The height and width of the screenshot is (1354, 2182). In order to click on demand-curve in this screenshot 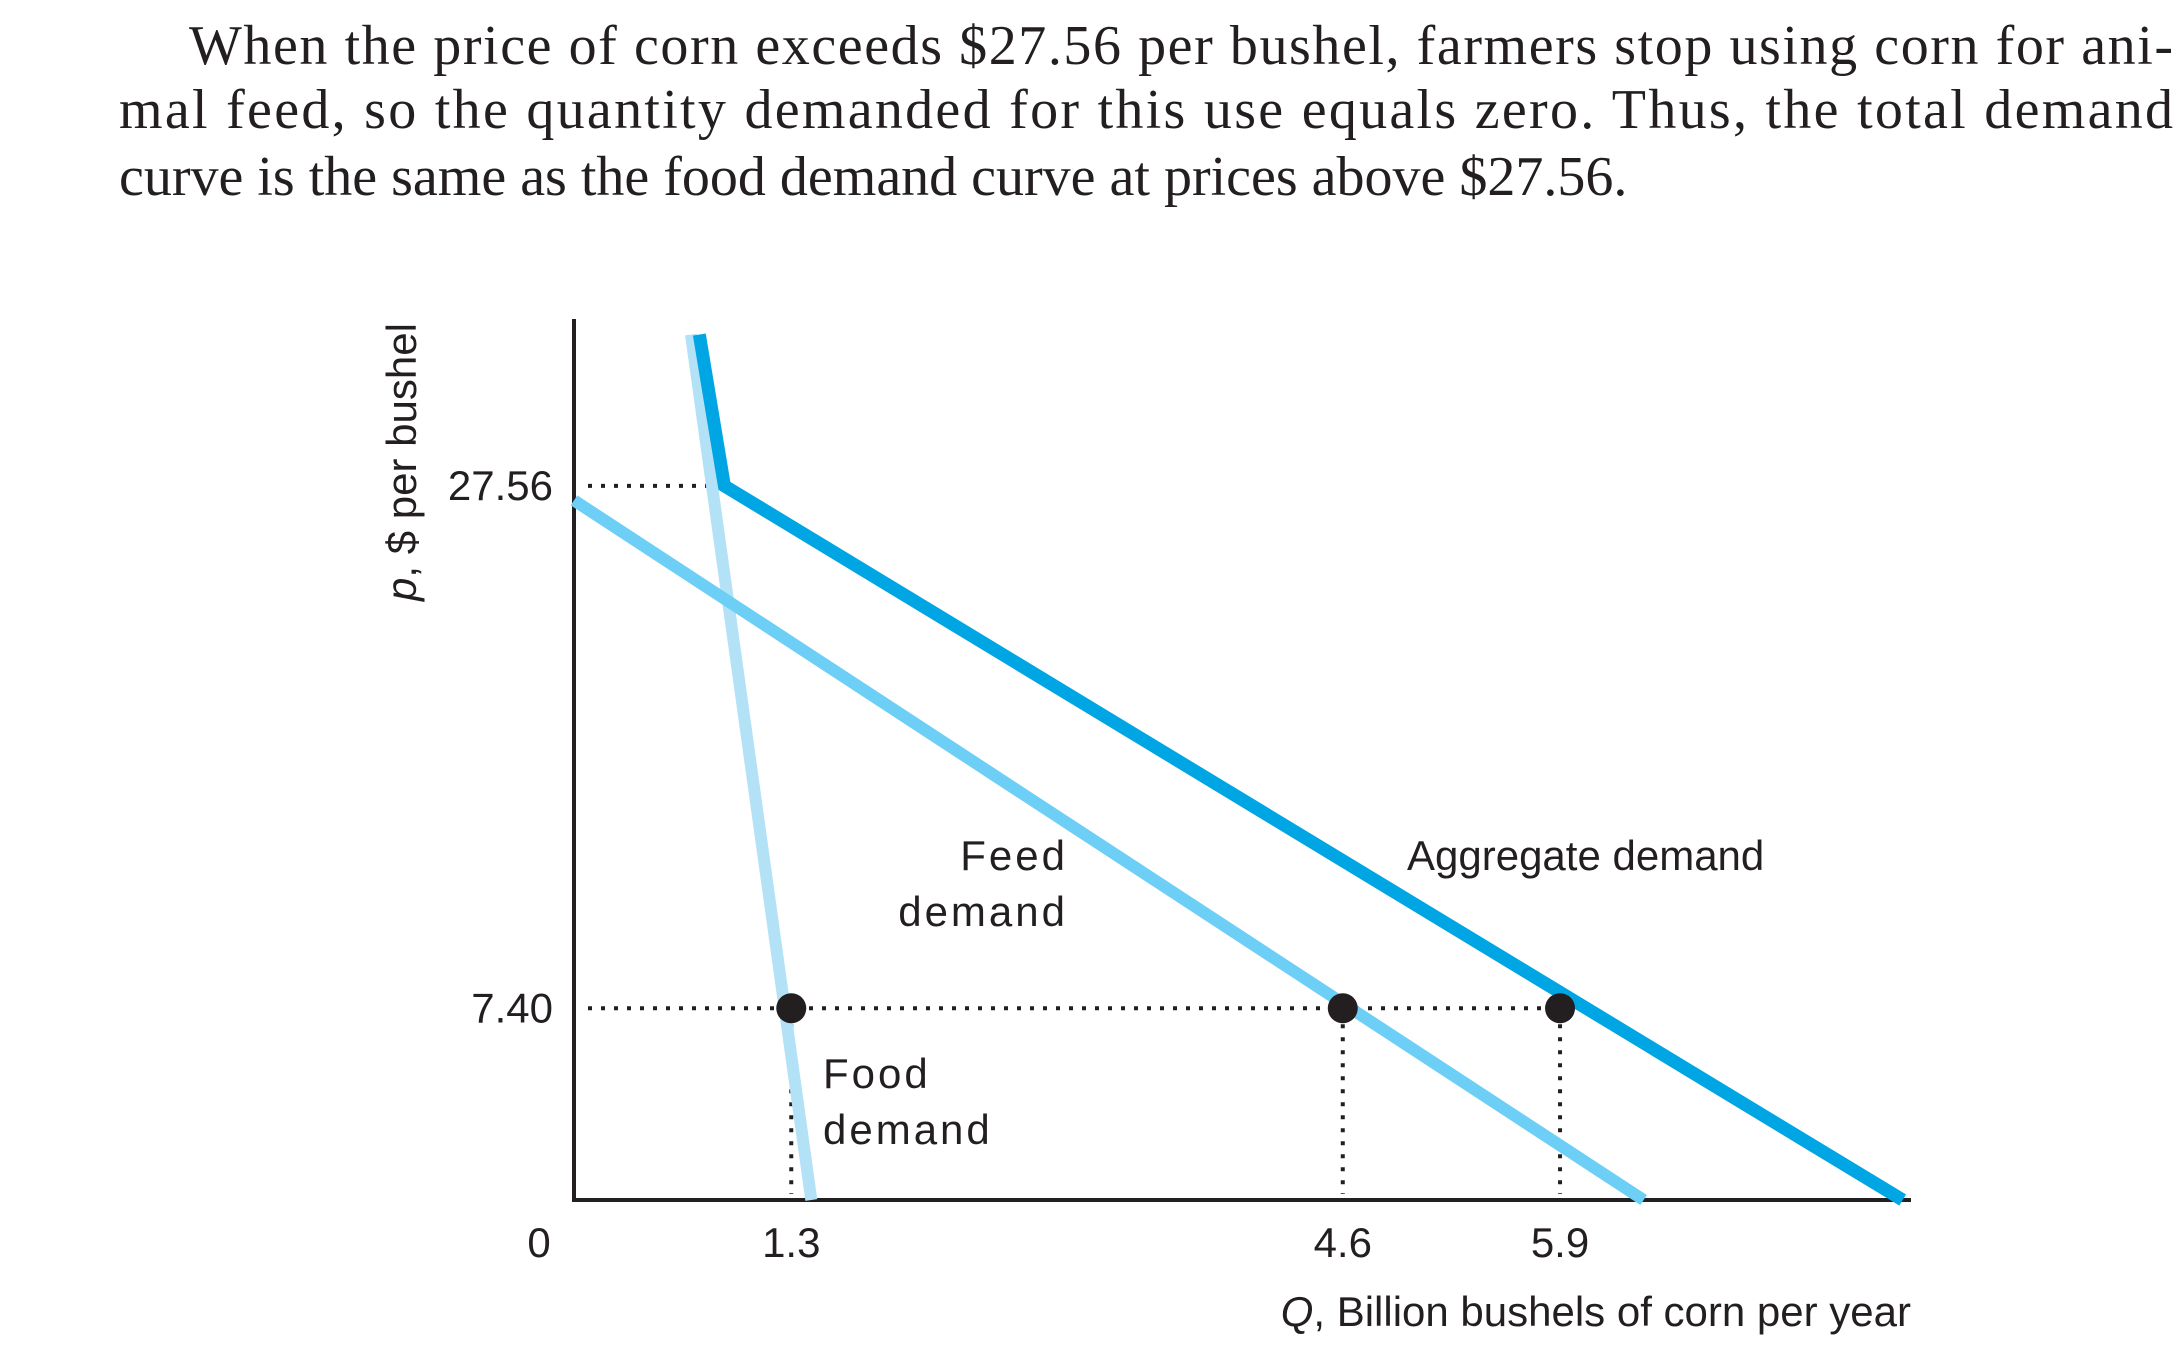, I will do `click(751, 767)`.